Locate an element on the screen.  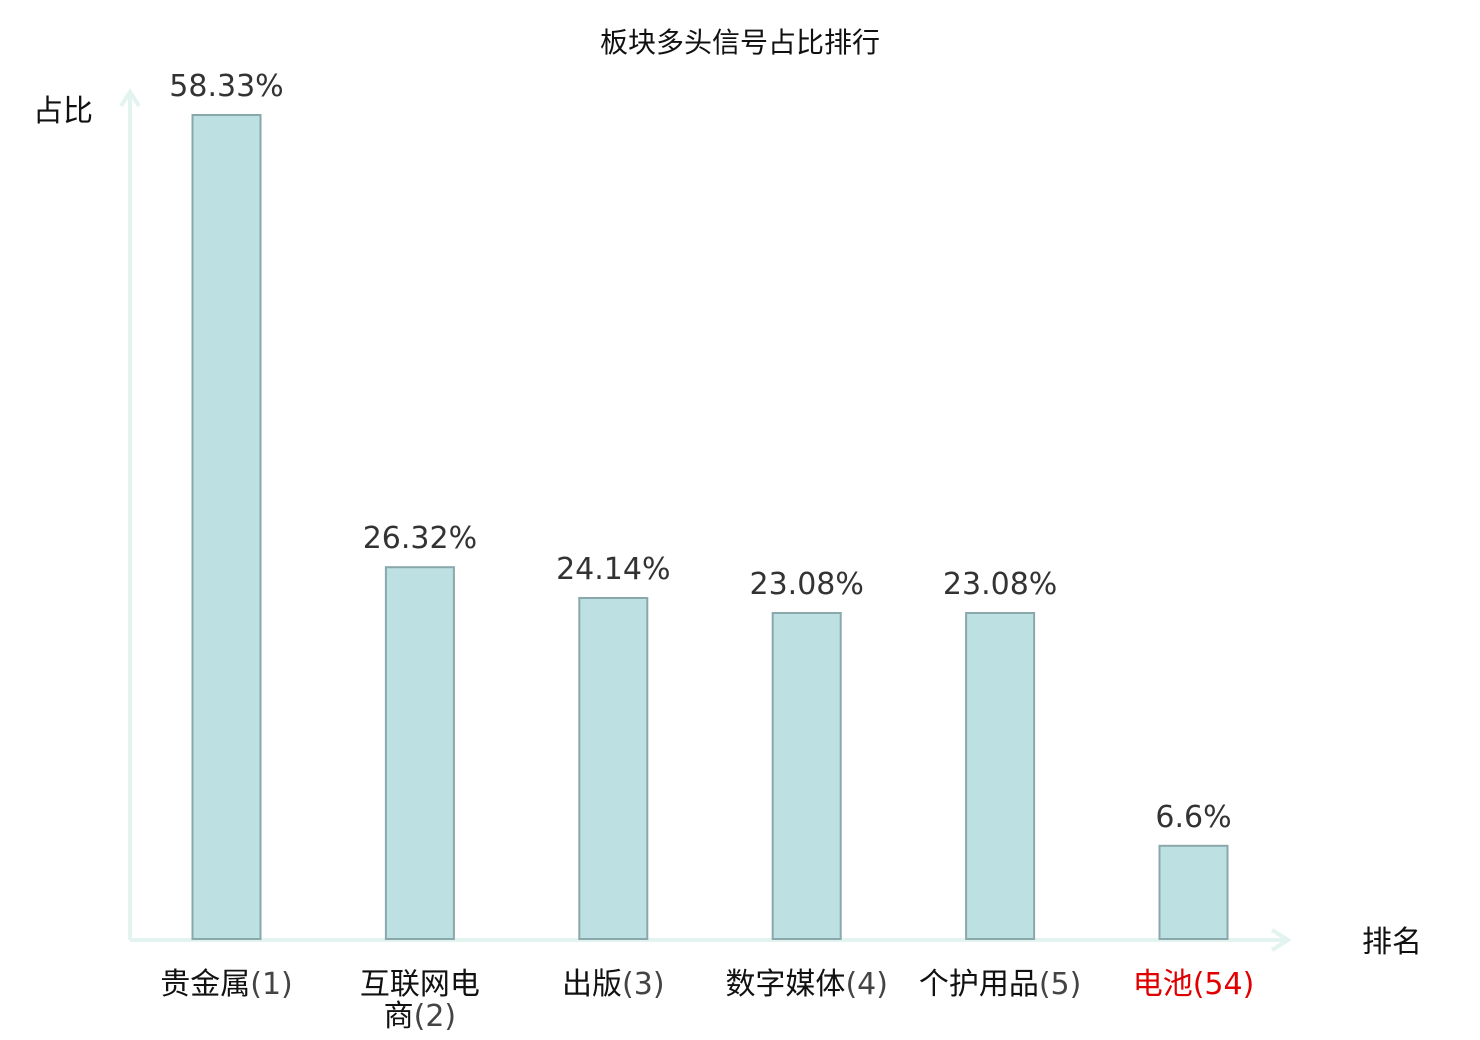
category-label-cat-5: 个护用品(5) is located at coordinates (1000, 984).